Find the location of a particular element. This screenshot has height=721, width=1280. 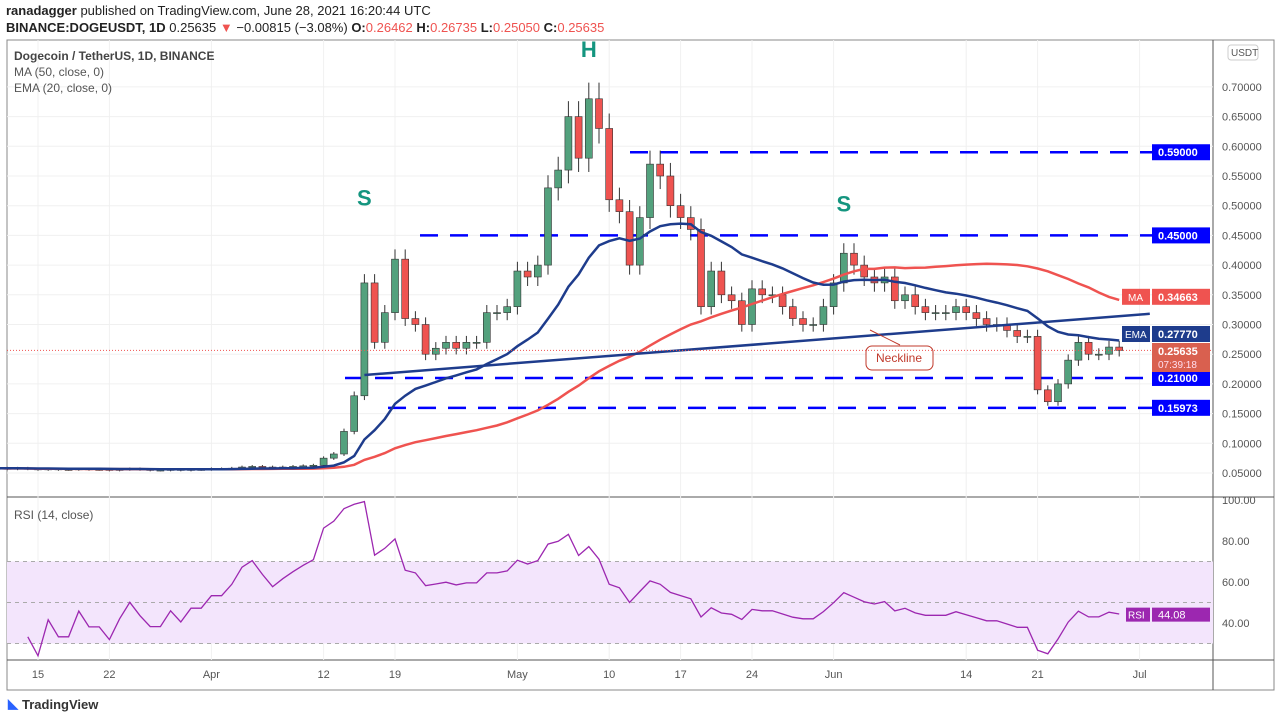

price-tick-label: 0.45000 is located at coordinates (1242, 236).